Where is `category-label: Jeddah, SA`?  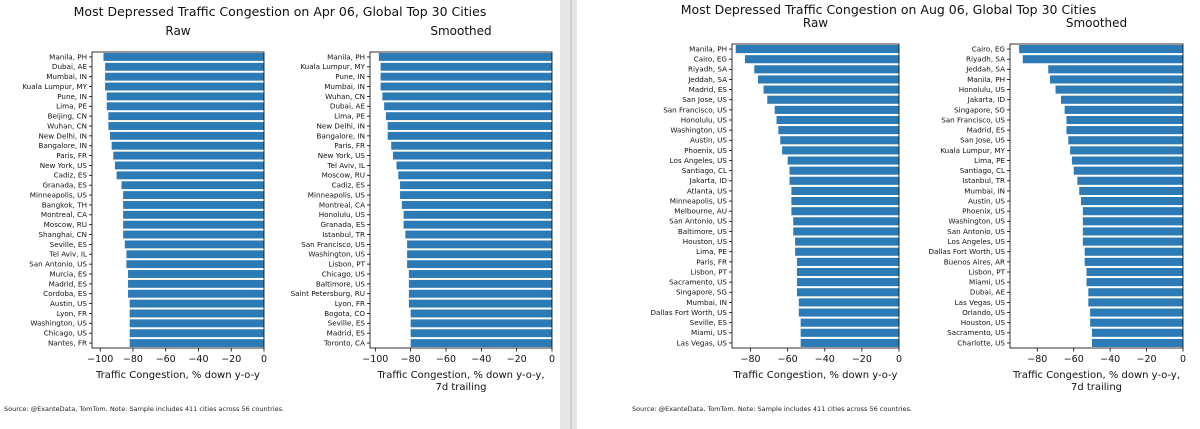
category-label: Jeddah, SA is located at coordinates (707, 79).